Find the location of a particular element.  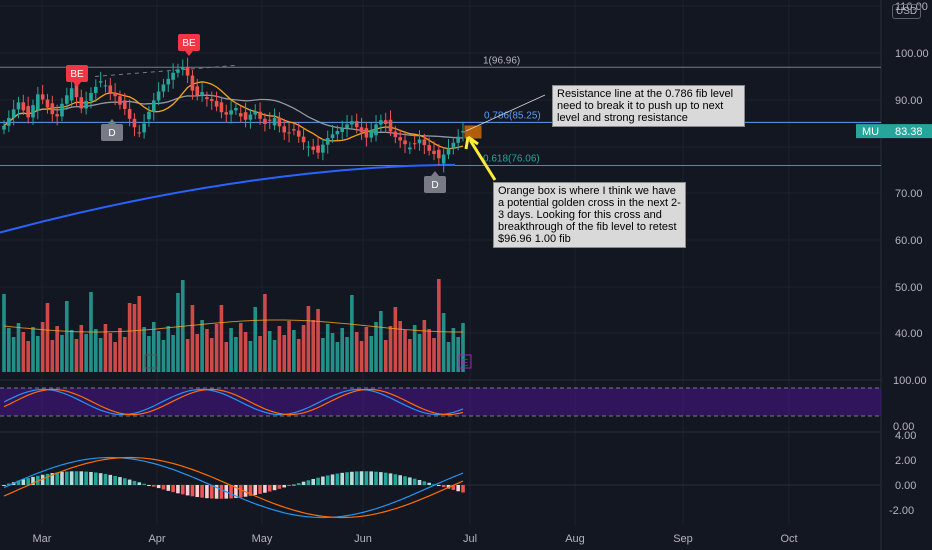

earnings-marker-old is located at coordinates (151, 361).